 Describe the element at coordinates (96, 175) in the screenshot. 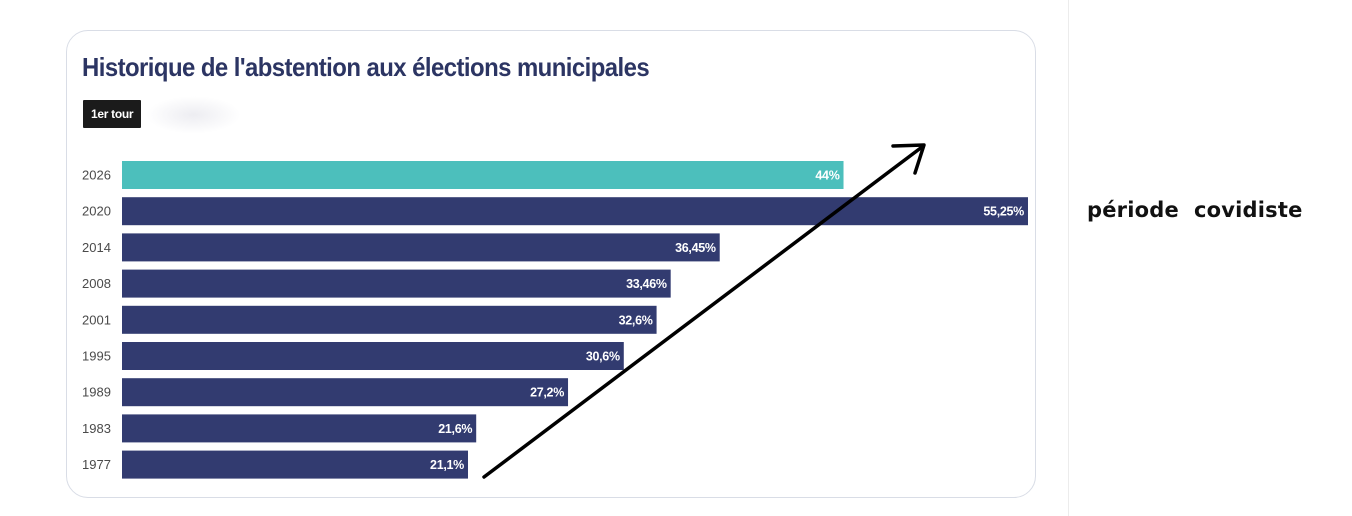

I see `year-label-2026: 2026` at that location.